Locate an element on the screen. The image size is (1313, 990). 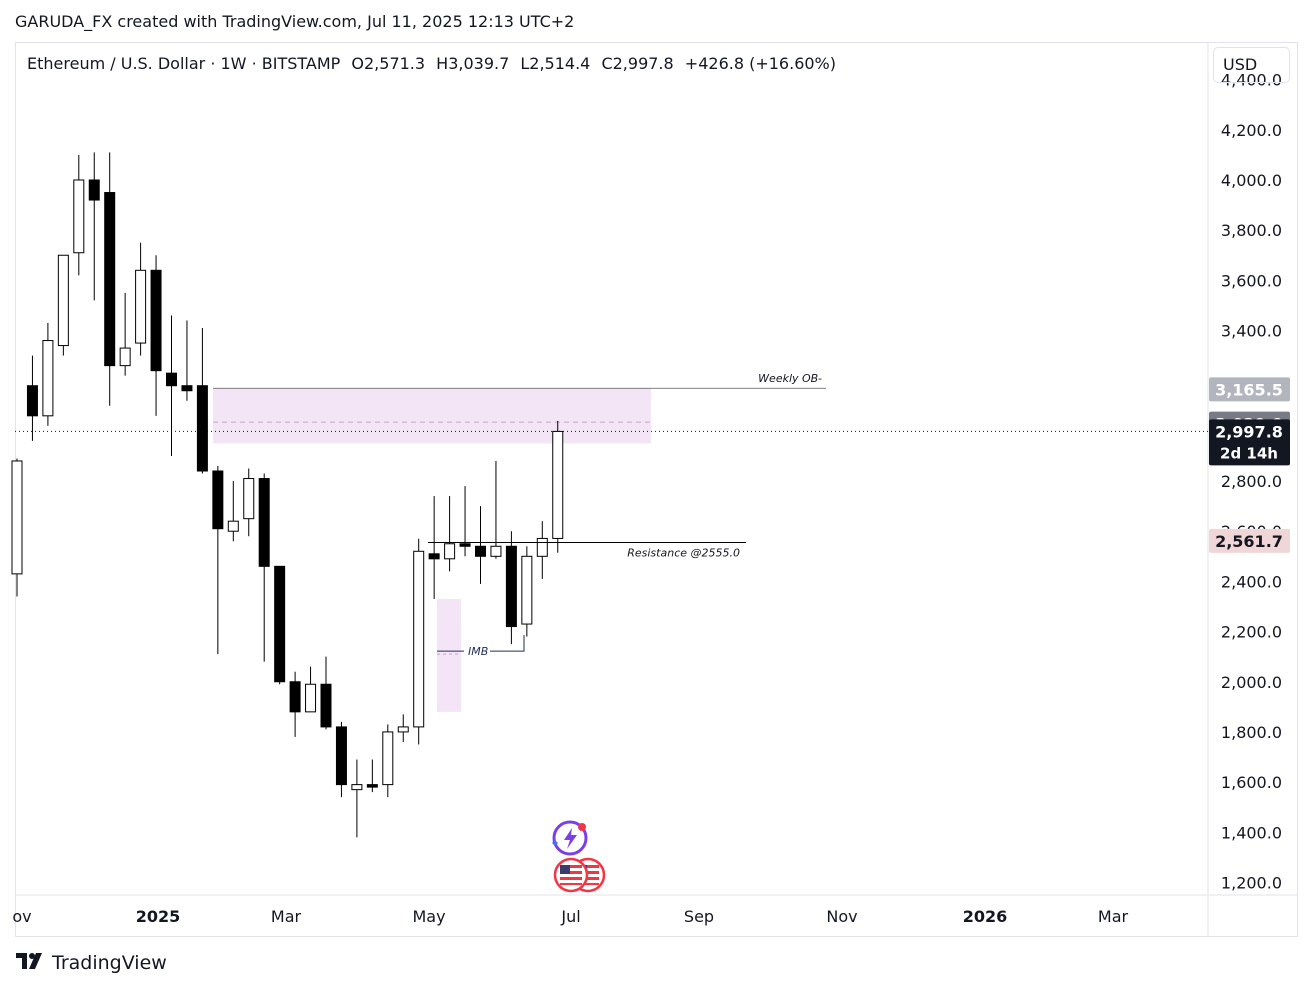
x-tick-label: 2025 is located at coordinates (158, 916).